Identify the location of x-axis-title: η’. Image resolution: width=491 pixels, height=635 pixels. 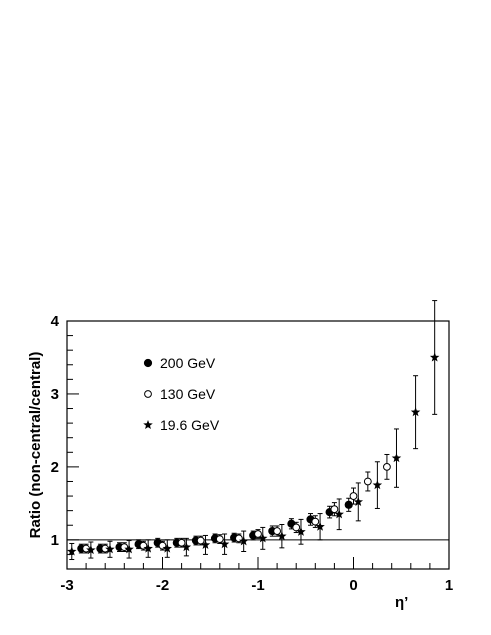
(401, 602).